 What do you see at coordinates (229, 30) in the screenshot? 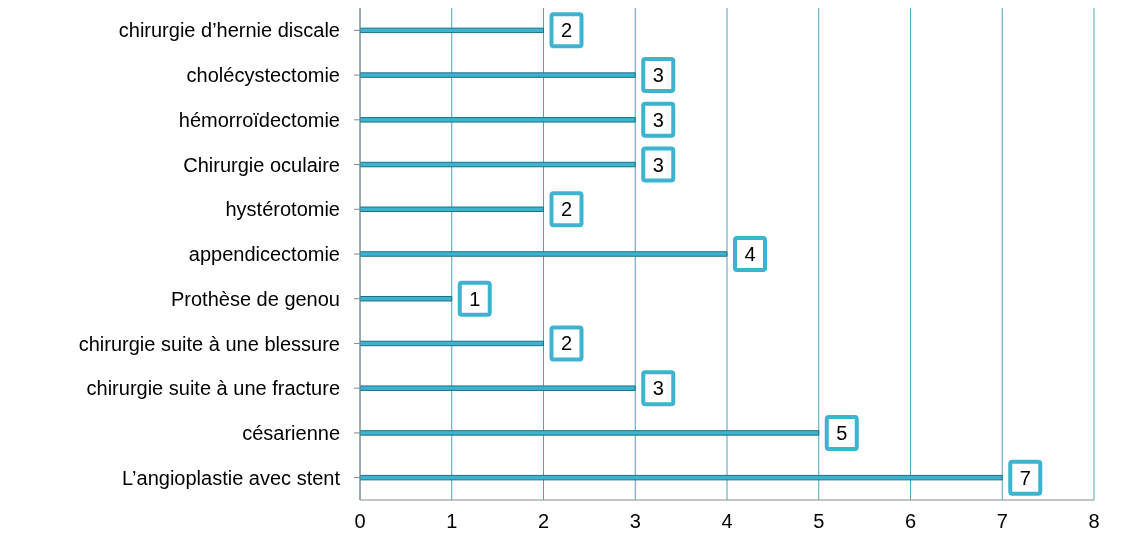
I see `y-tick-label: chirurgie d’hernie discale` at bounding box center [229, 30].